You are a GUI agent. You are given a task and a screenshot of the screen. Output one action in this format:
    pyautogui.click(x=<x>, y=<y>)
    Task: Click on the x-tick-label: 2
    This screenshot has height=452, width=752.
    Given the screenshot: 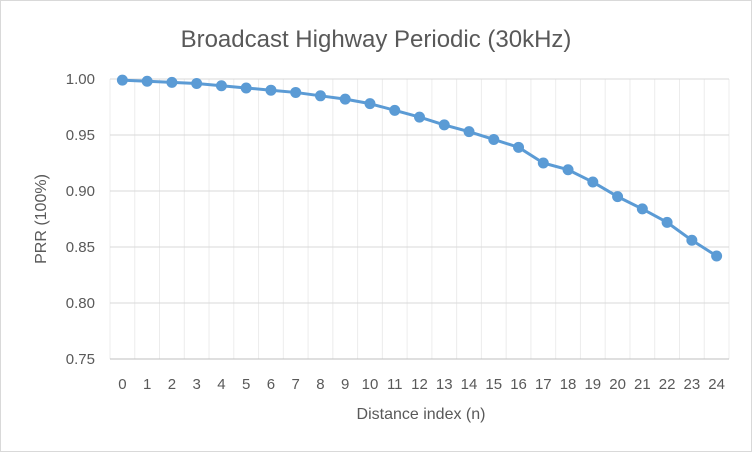 What is the action you would take?
    pyautogui.click(x=172, y=384)
    